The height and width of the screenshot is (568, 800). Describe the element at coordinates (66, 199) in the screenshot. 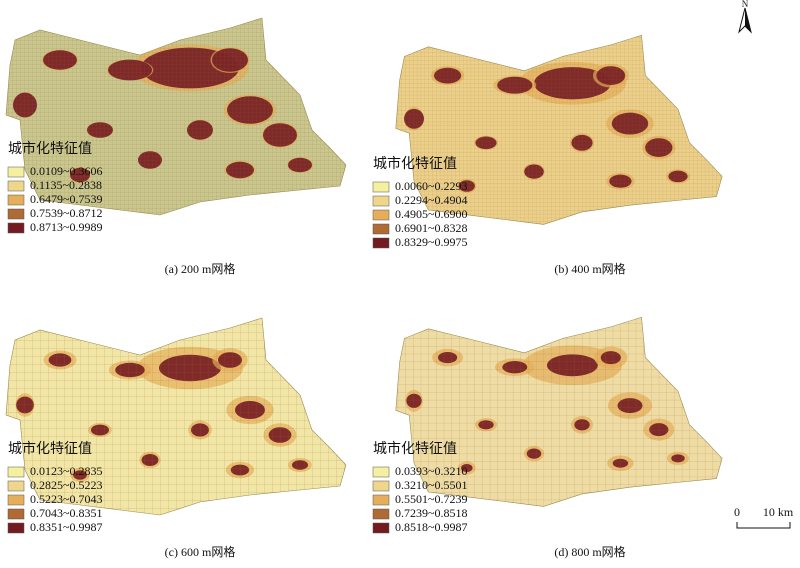

I see `legend-label: 0.6479~0.7539` at that location.